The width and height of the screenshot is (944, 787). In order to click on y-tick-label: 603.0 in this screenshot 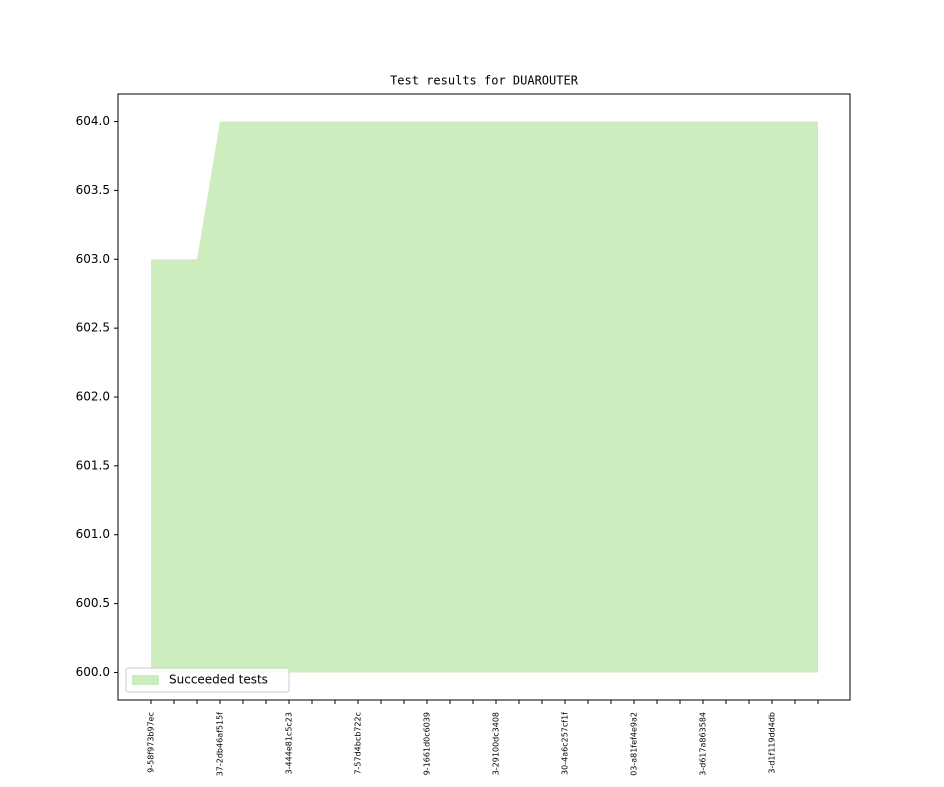, I will do `click(93, 259)`.